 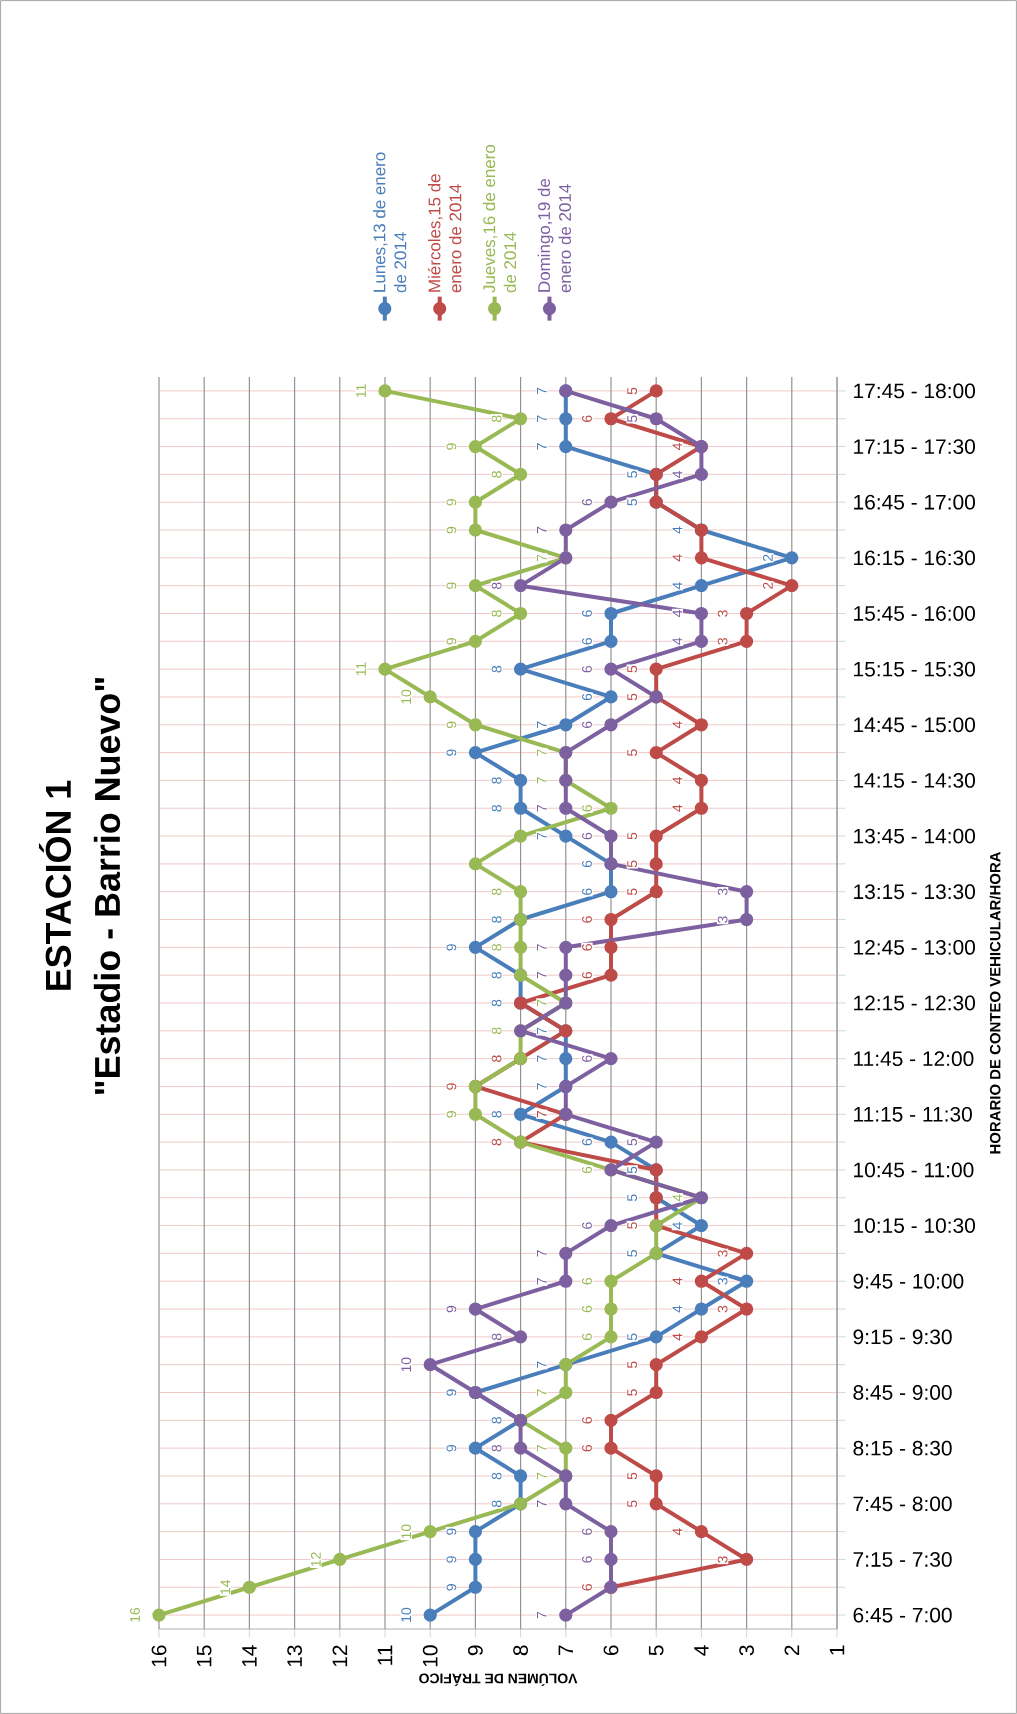 What do you see at coordinates (701, 1650) in the screenshot?
I see `x-tick-label: 4` at bounding box center [701, 1650].